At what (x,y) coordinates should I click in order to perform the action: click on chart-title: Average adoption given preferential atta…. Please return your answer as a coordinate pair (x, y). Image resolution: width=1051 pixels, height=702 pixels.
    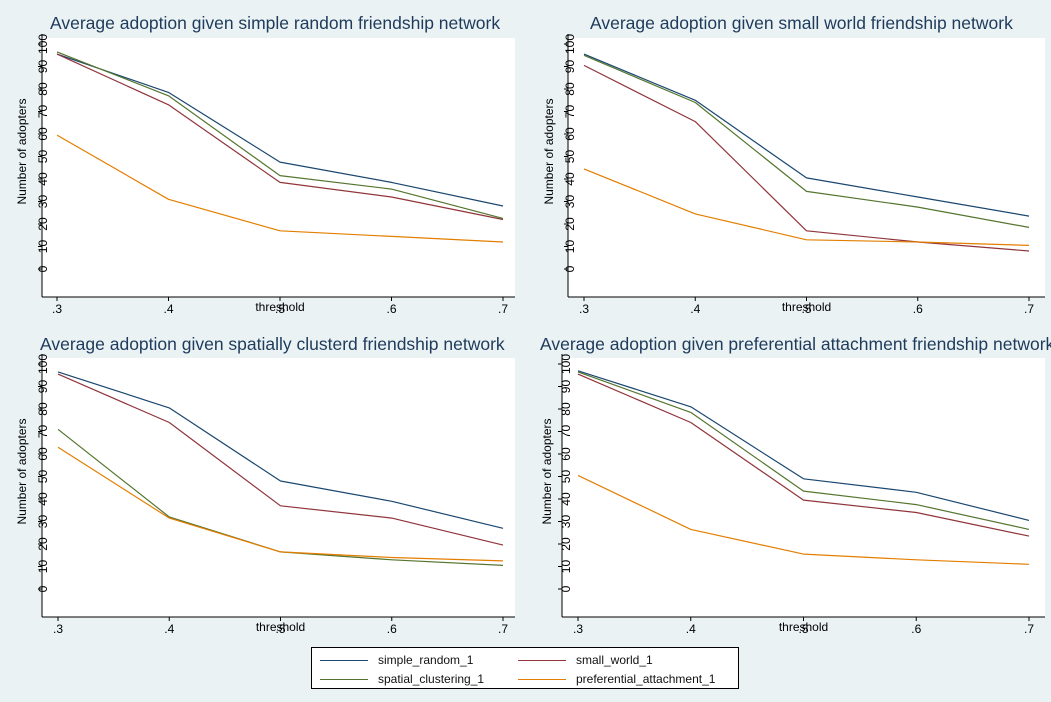
    Looking at the image, I should click on (795, 344).